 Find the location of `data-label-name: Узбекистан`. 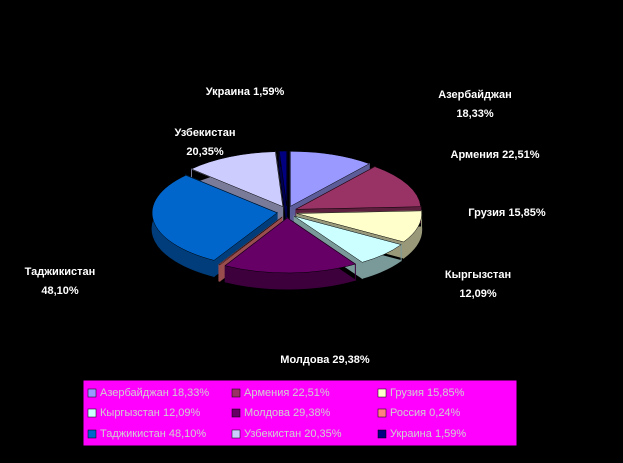

data-label-name: Узбекистан is located at coordinates (205, 133).